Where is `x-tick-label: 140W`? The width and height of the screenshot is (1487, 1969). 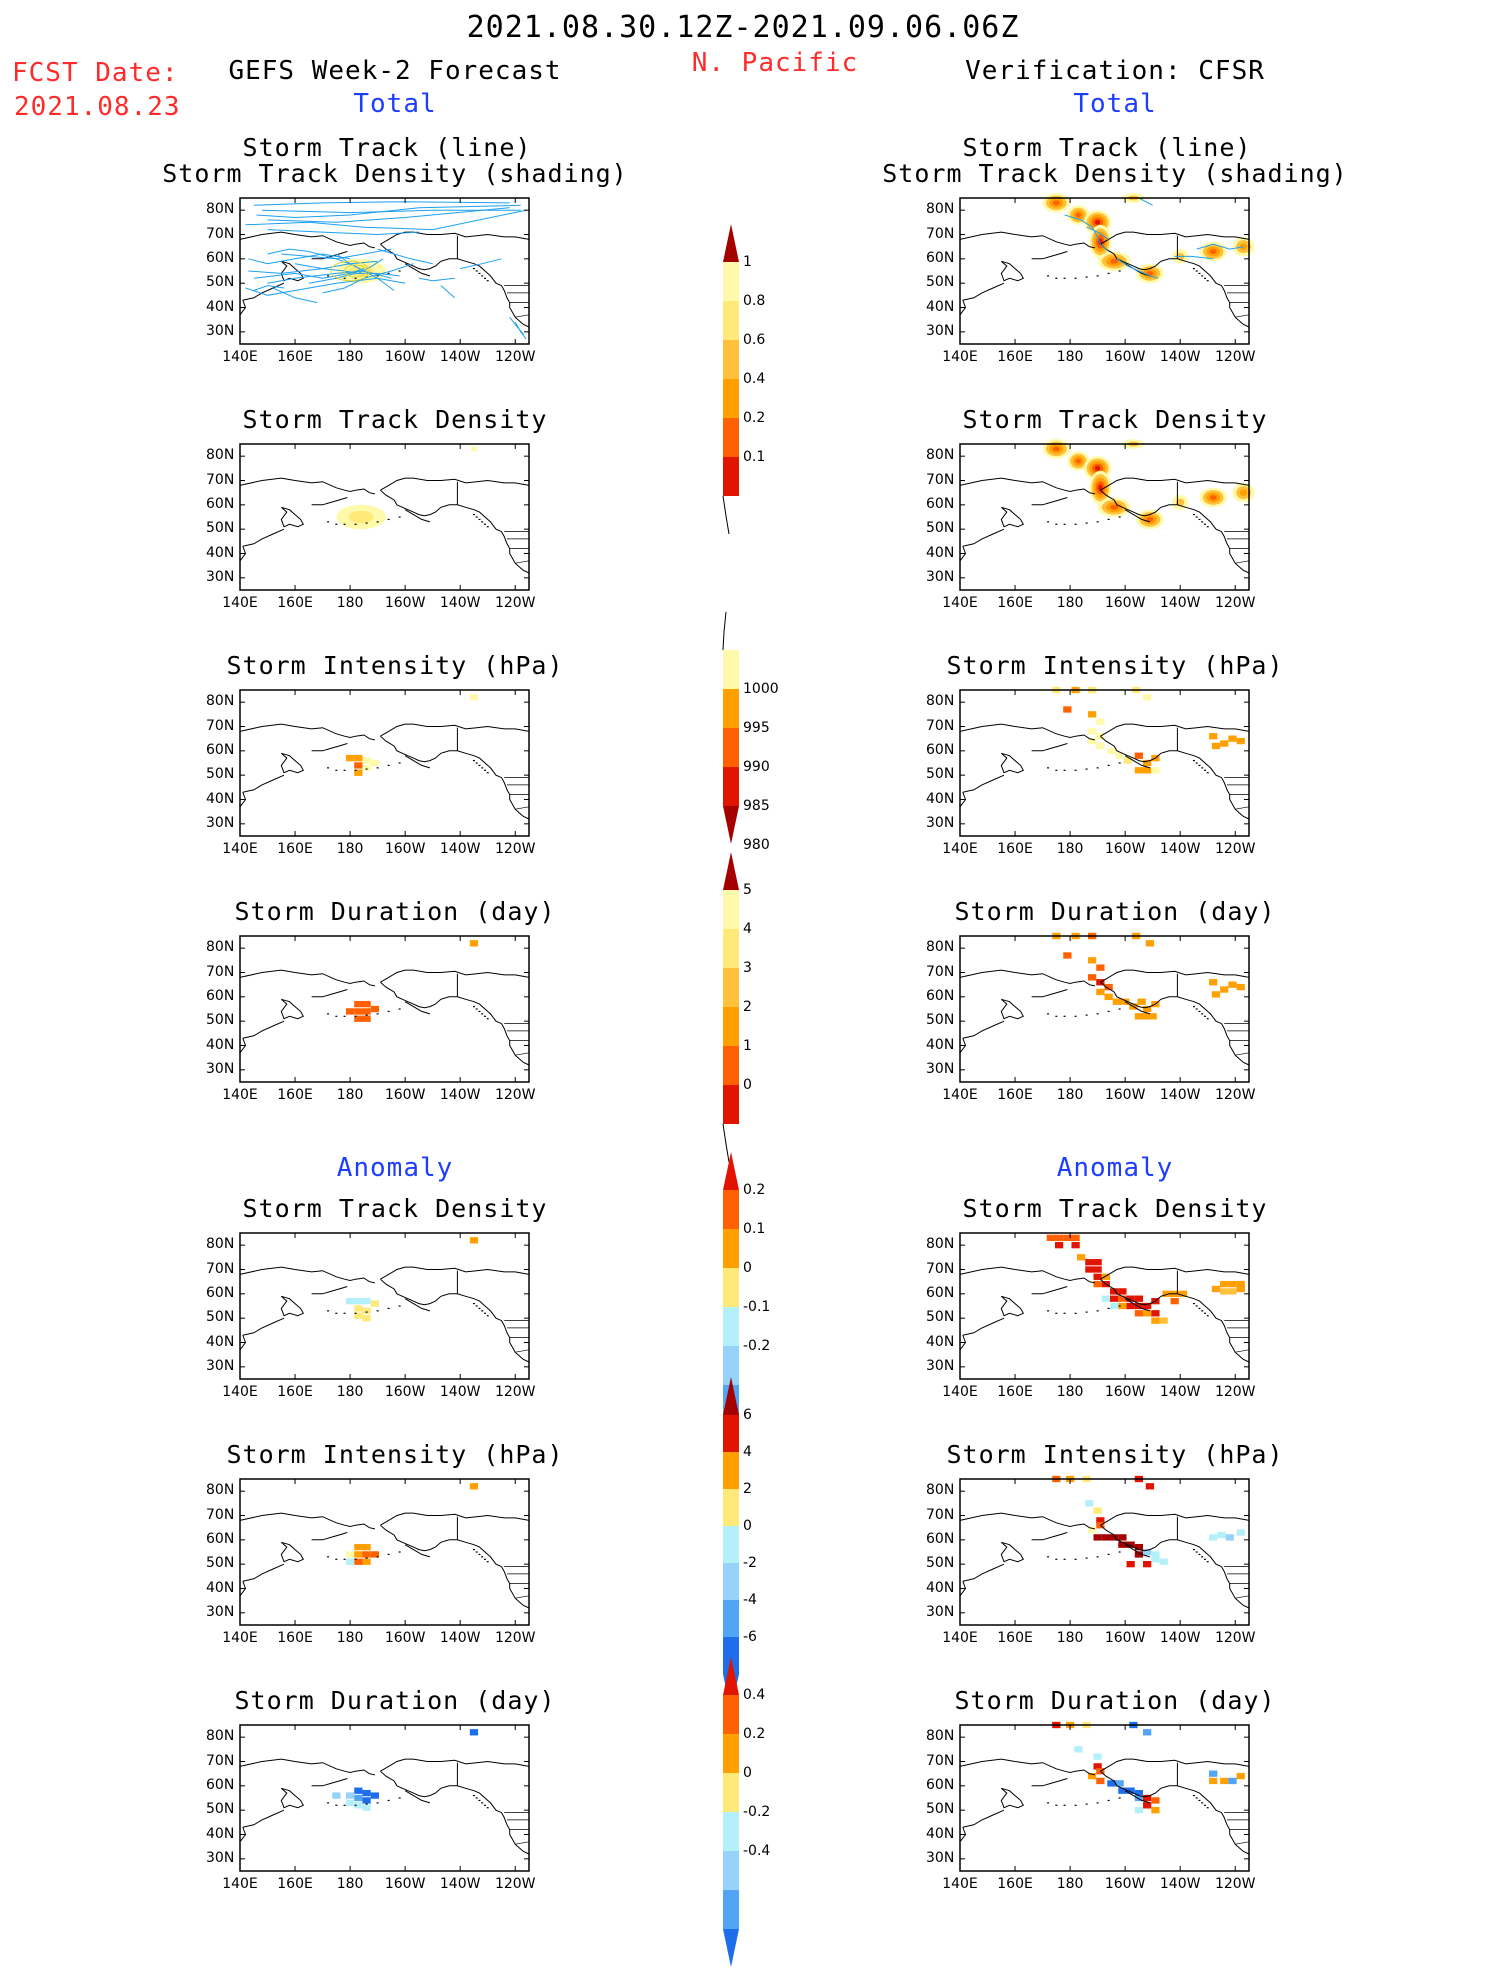 x-tick-label: 140W is located at coordinates (460, 1392).